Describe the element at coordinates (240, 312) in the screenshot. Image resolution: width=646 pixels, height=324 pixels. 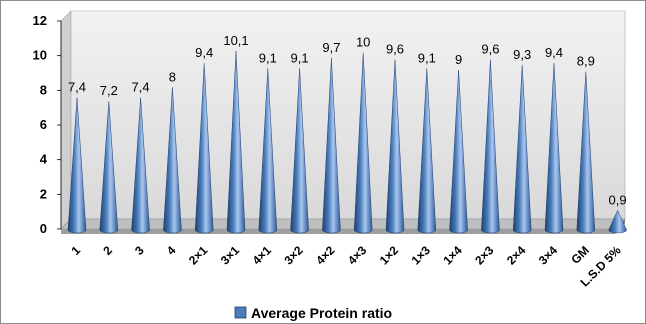
I see `legend-swatch` at that location.